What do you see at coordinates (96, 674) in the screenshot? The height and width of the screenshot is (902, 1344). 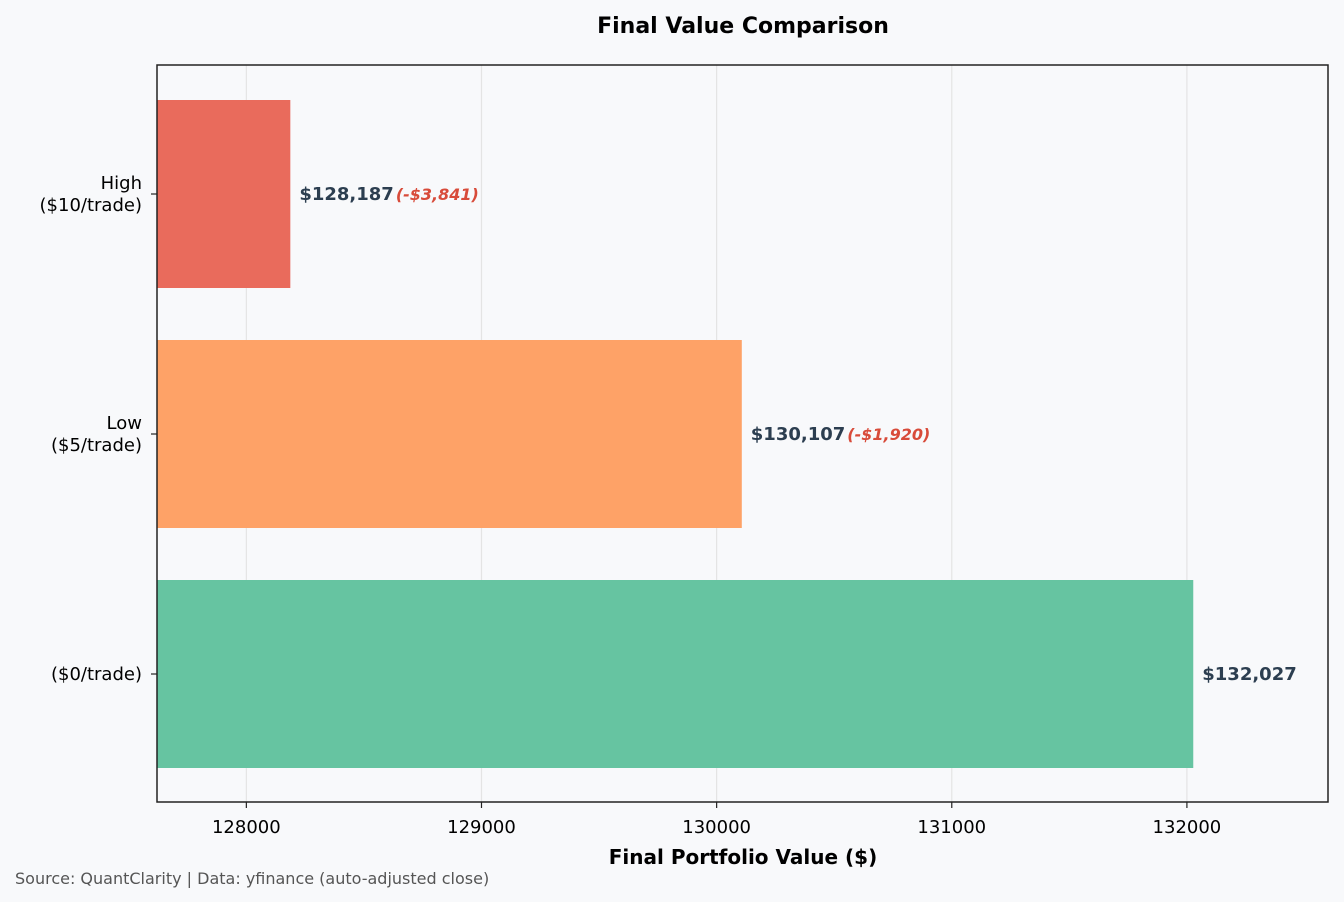 I see `category-label: ($0/trade)` at bounding box center [96, 674].